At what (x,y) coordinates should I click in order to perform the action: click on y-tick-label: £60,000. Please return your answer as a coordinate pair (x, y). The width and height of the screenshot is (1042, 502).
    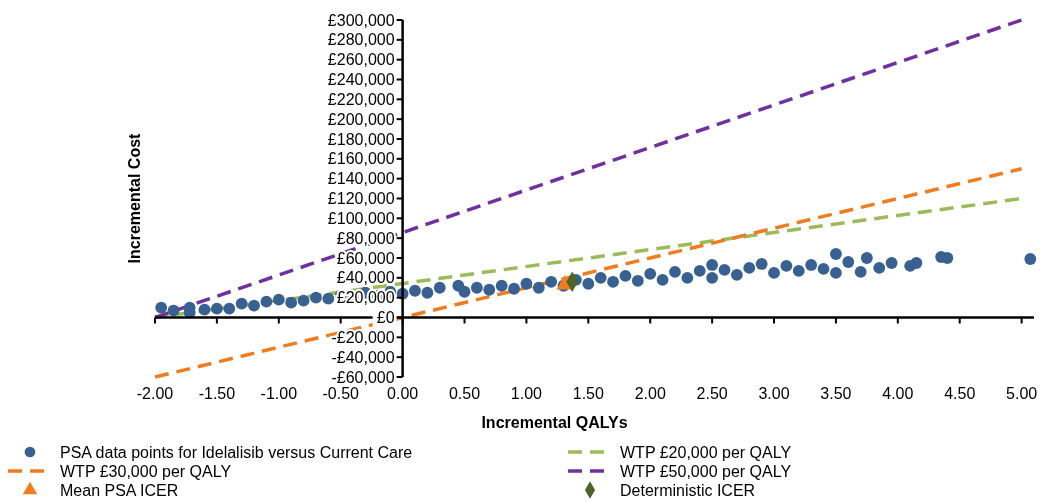
    Looking at the image, I should click on (365, 258).